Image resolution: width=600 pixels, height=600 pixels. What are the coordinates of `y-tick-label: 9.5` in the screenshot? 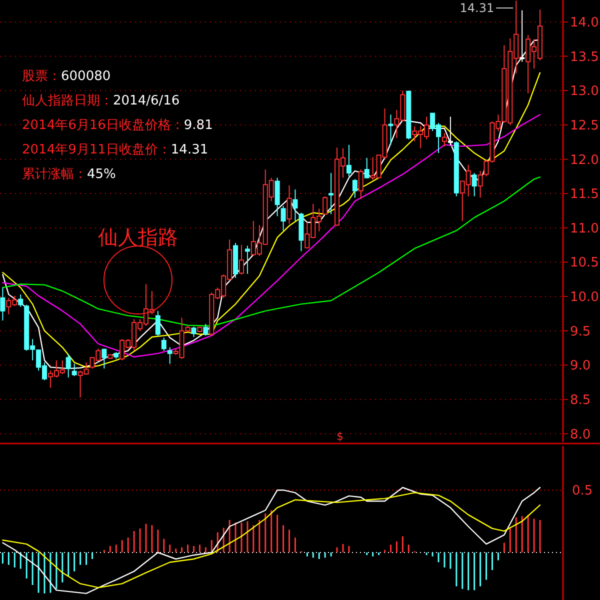 It's located at (580, 332).